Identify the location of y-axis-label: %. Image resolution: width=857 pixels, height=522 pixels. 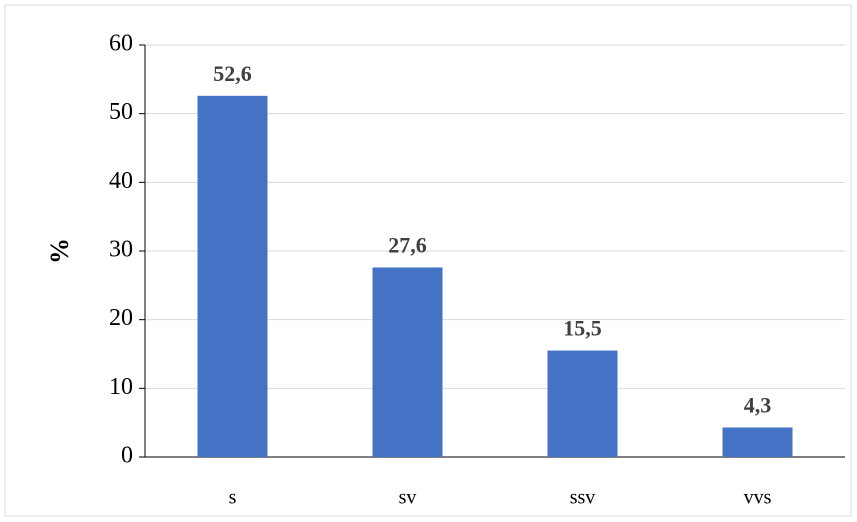
(59, 251).